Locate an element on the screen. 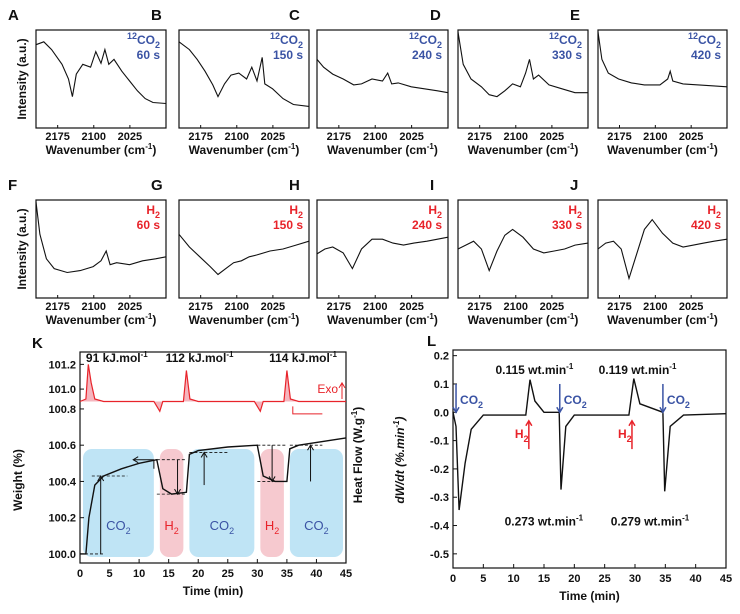  y-tick-label: 100.6 is located at coordinates (62, 446).